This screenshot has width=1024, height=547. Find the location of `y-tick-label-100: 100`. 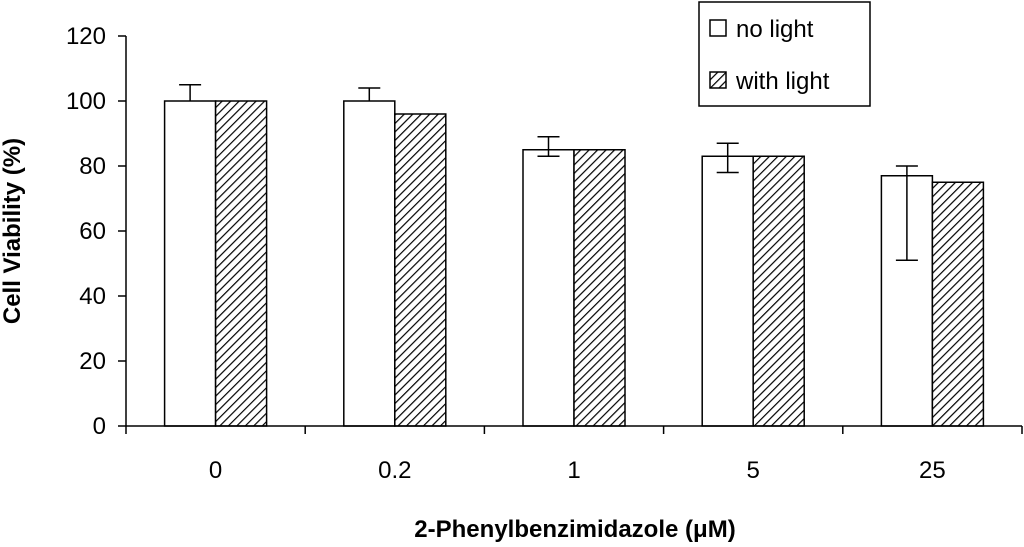

y-tick-label-100: 100 is located at coordinates (86, 101).